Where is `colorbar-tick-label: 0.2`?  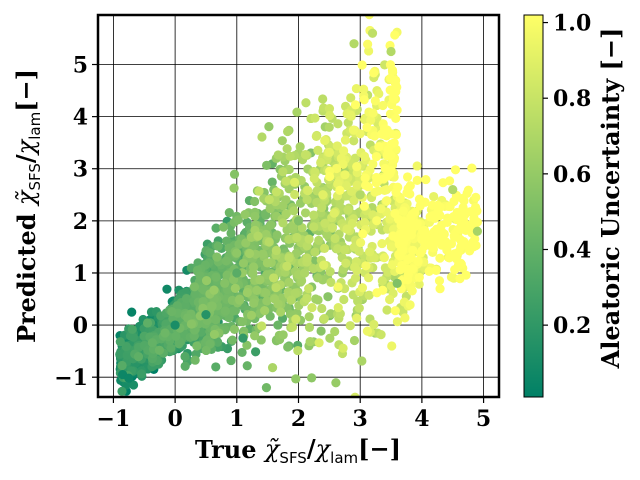 colorbar-tick-label: 0.2 is located at coordinates (572, 326).